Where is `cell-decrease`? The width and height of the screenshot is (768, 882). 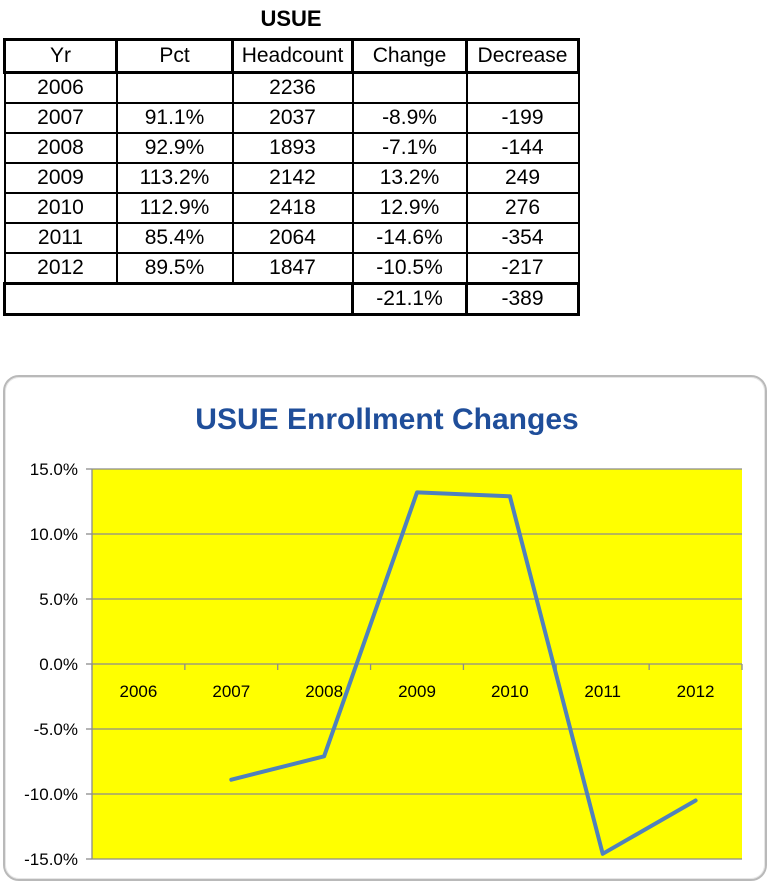 cell-decrease is located at coordinates (522, 87).